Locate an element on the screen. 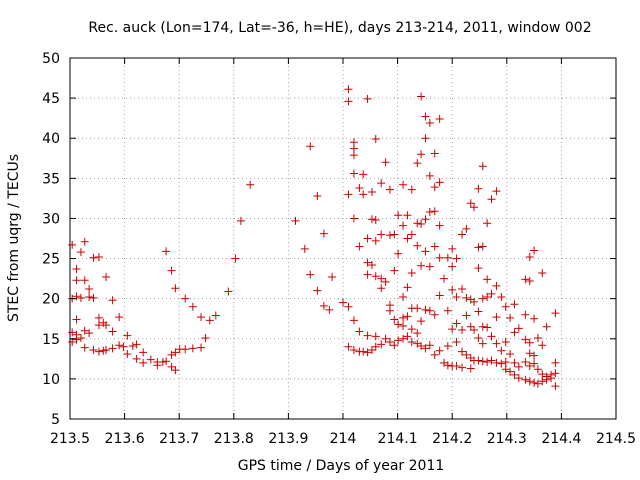 The image size is (640, 480). y-tick-label: 30 is located at coordinates (51, 219).